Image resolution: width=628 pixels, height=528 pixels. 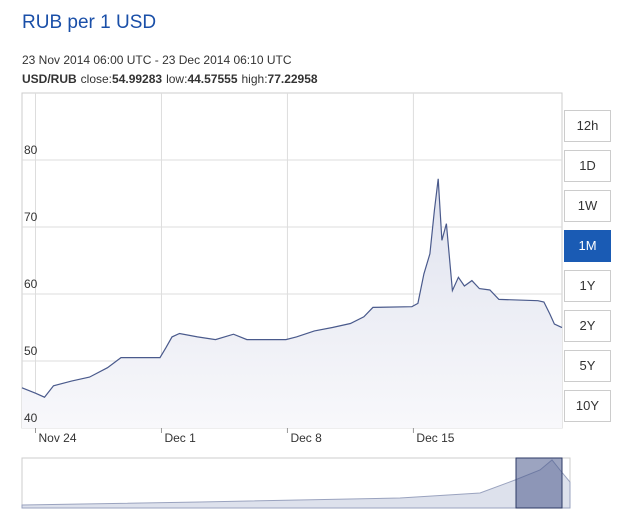 What do you see at coordinates (89, 22) in the screenshot?
I see `chart-title: RUB per 1 USD` at bounding box center [89, 22].